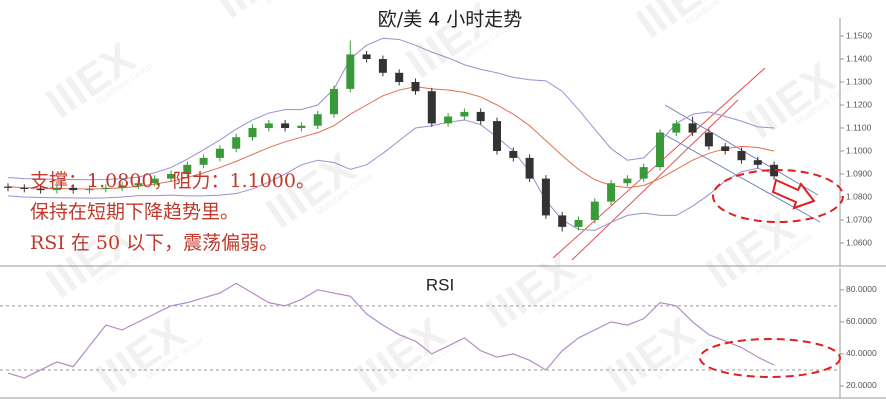 The image size is (886, 409). What do you see at coordinates (859, 35) in the screenshot?
I see `y-tick-label: 1.1500` at bounding box center [859, 35].